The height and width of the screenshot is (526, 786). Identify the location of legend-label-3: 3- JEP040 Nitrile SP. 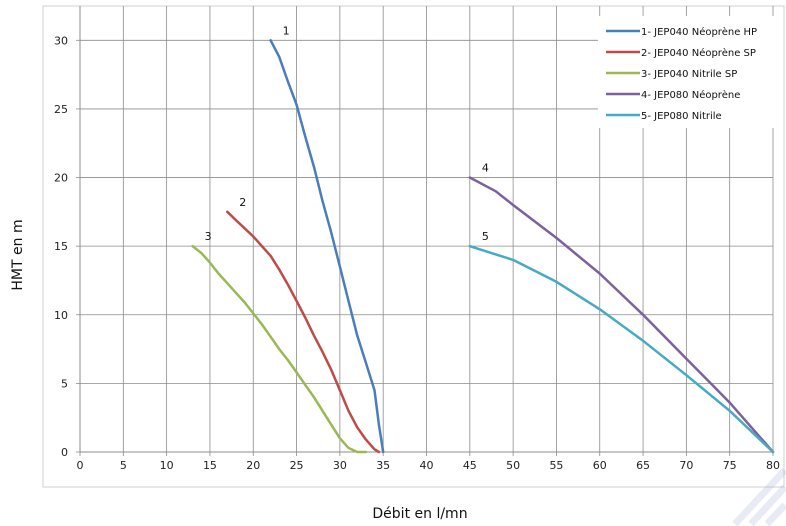
(689, 74).